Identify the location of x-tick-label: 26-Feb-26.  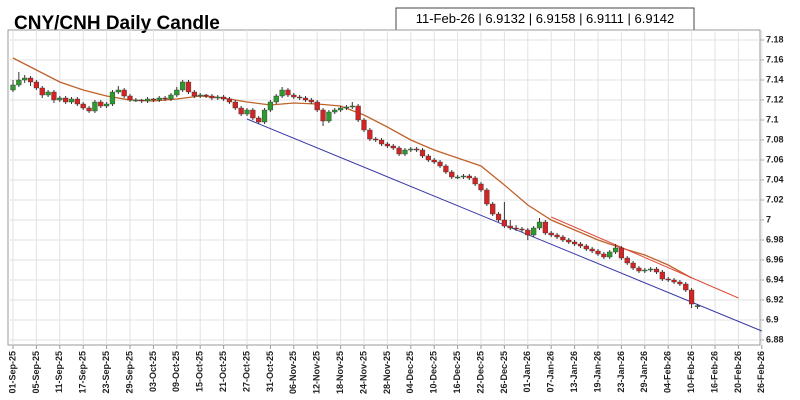
(761, 372).